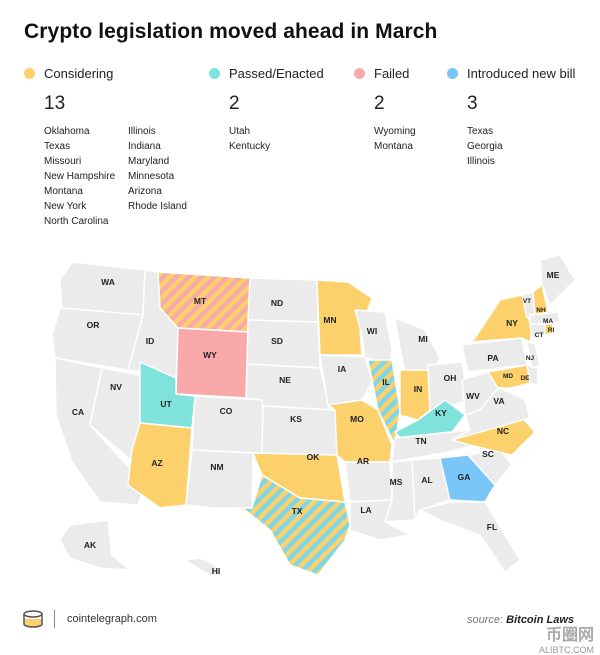 Image resolution: width=600 pixels, height=655 pixels. I want to click on legend-passed: Passed/Enacted 2 Utah Kentucky, so click(266, 110).